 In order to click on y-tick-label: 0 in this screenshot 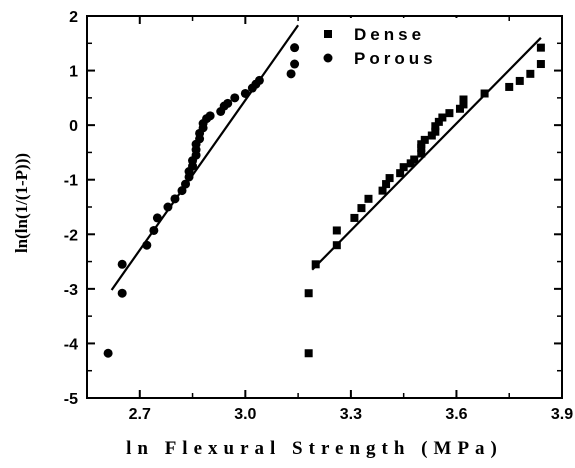, I will do `click(73, 126)`.